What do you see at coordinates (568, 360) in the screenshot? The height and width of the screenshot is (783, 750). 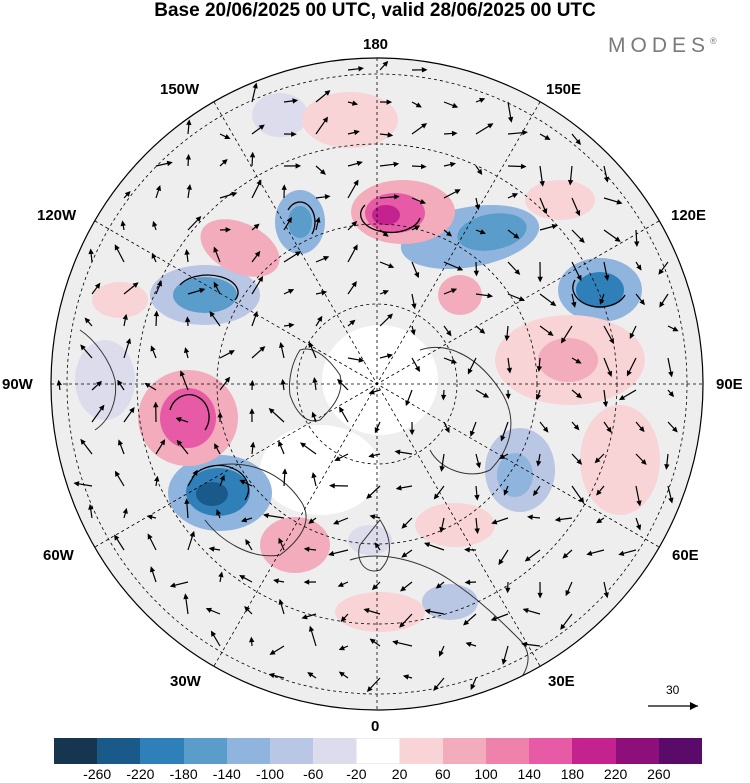 I see `positive-anomaly-4-core` at bounding box center [568, 360].